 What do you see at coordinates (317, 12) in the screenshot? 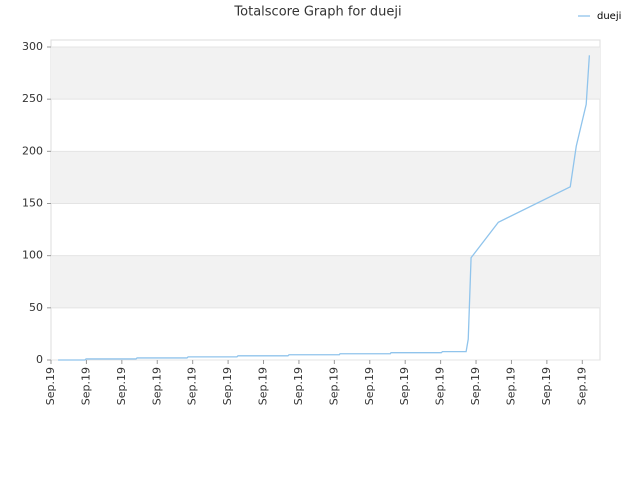
I see `chart-title: Totalscore Graph for dueji` at bounding box center [317, 12].